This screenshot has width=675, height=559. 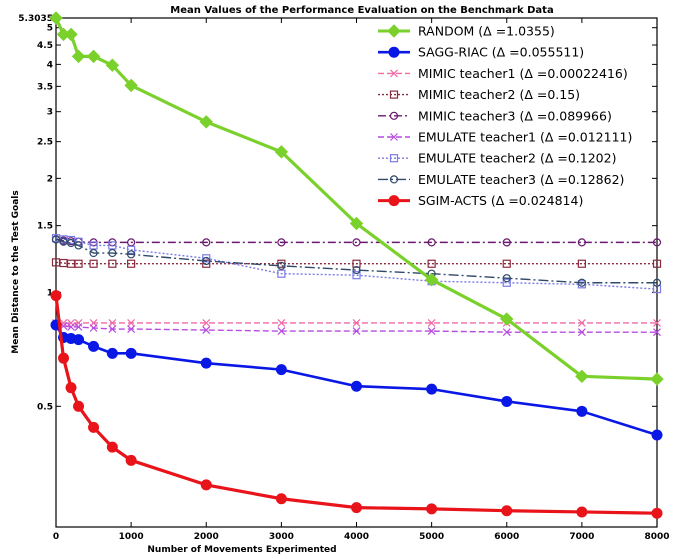 I want to click on y-tick-label: 0.5, so click(x=45, y=407).